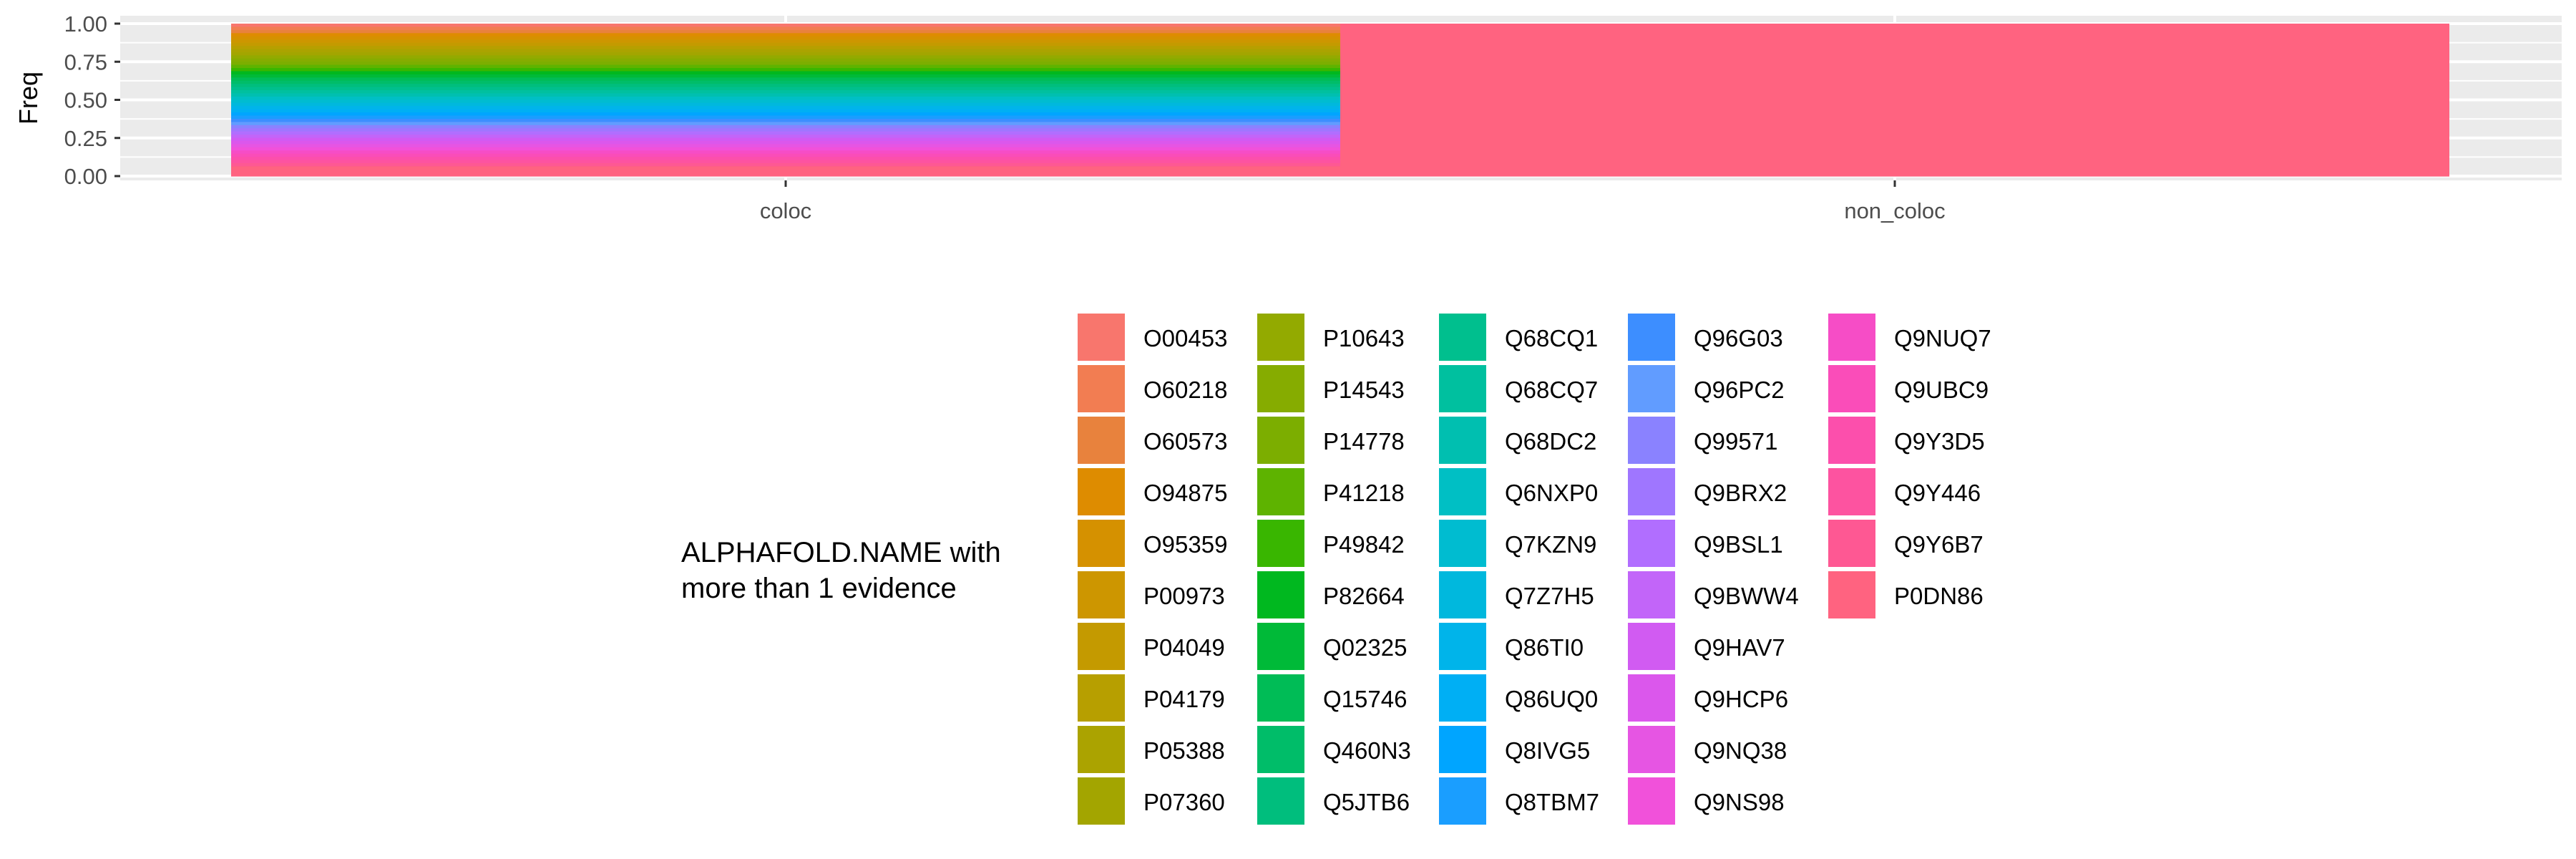  What do you see at coordinates (1550, 441) in the screenshot?
I see `legend-label: Q68DC2` at bounding box center [1550, 441].